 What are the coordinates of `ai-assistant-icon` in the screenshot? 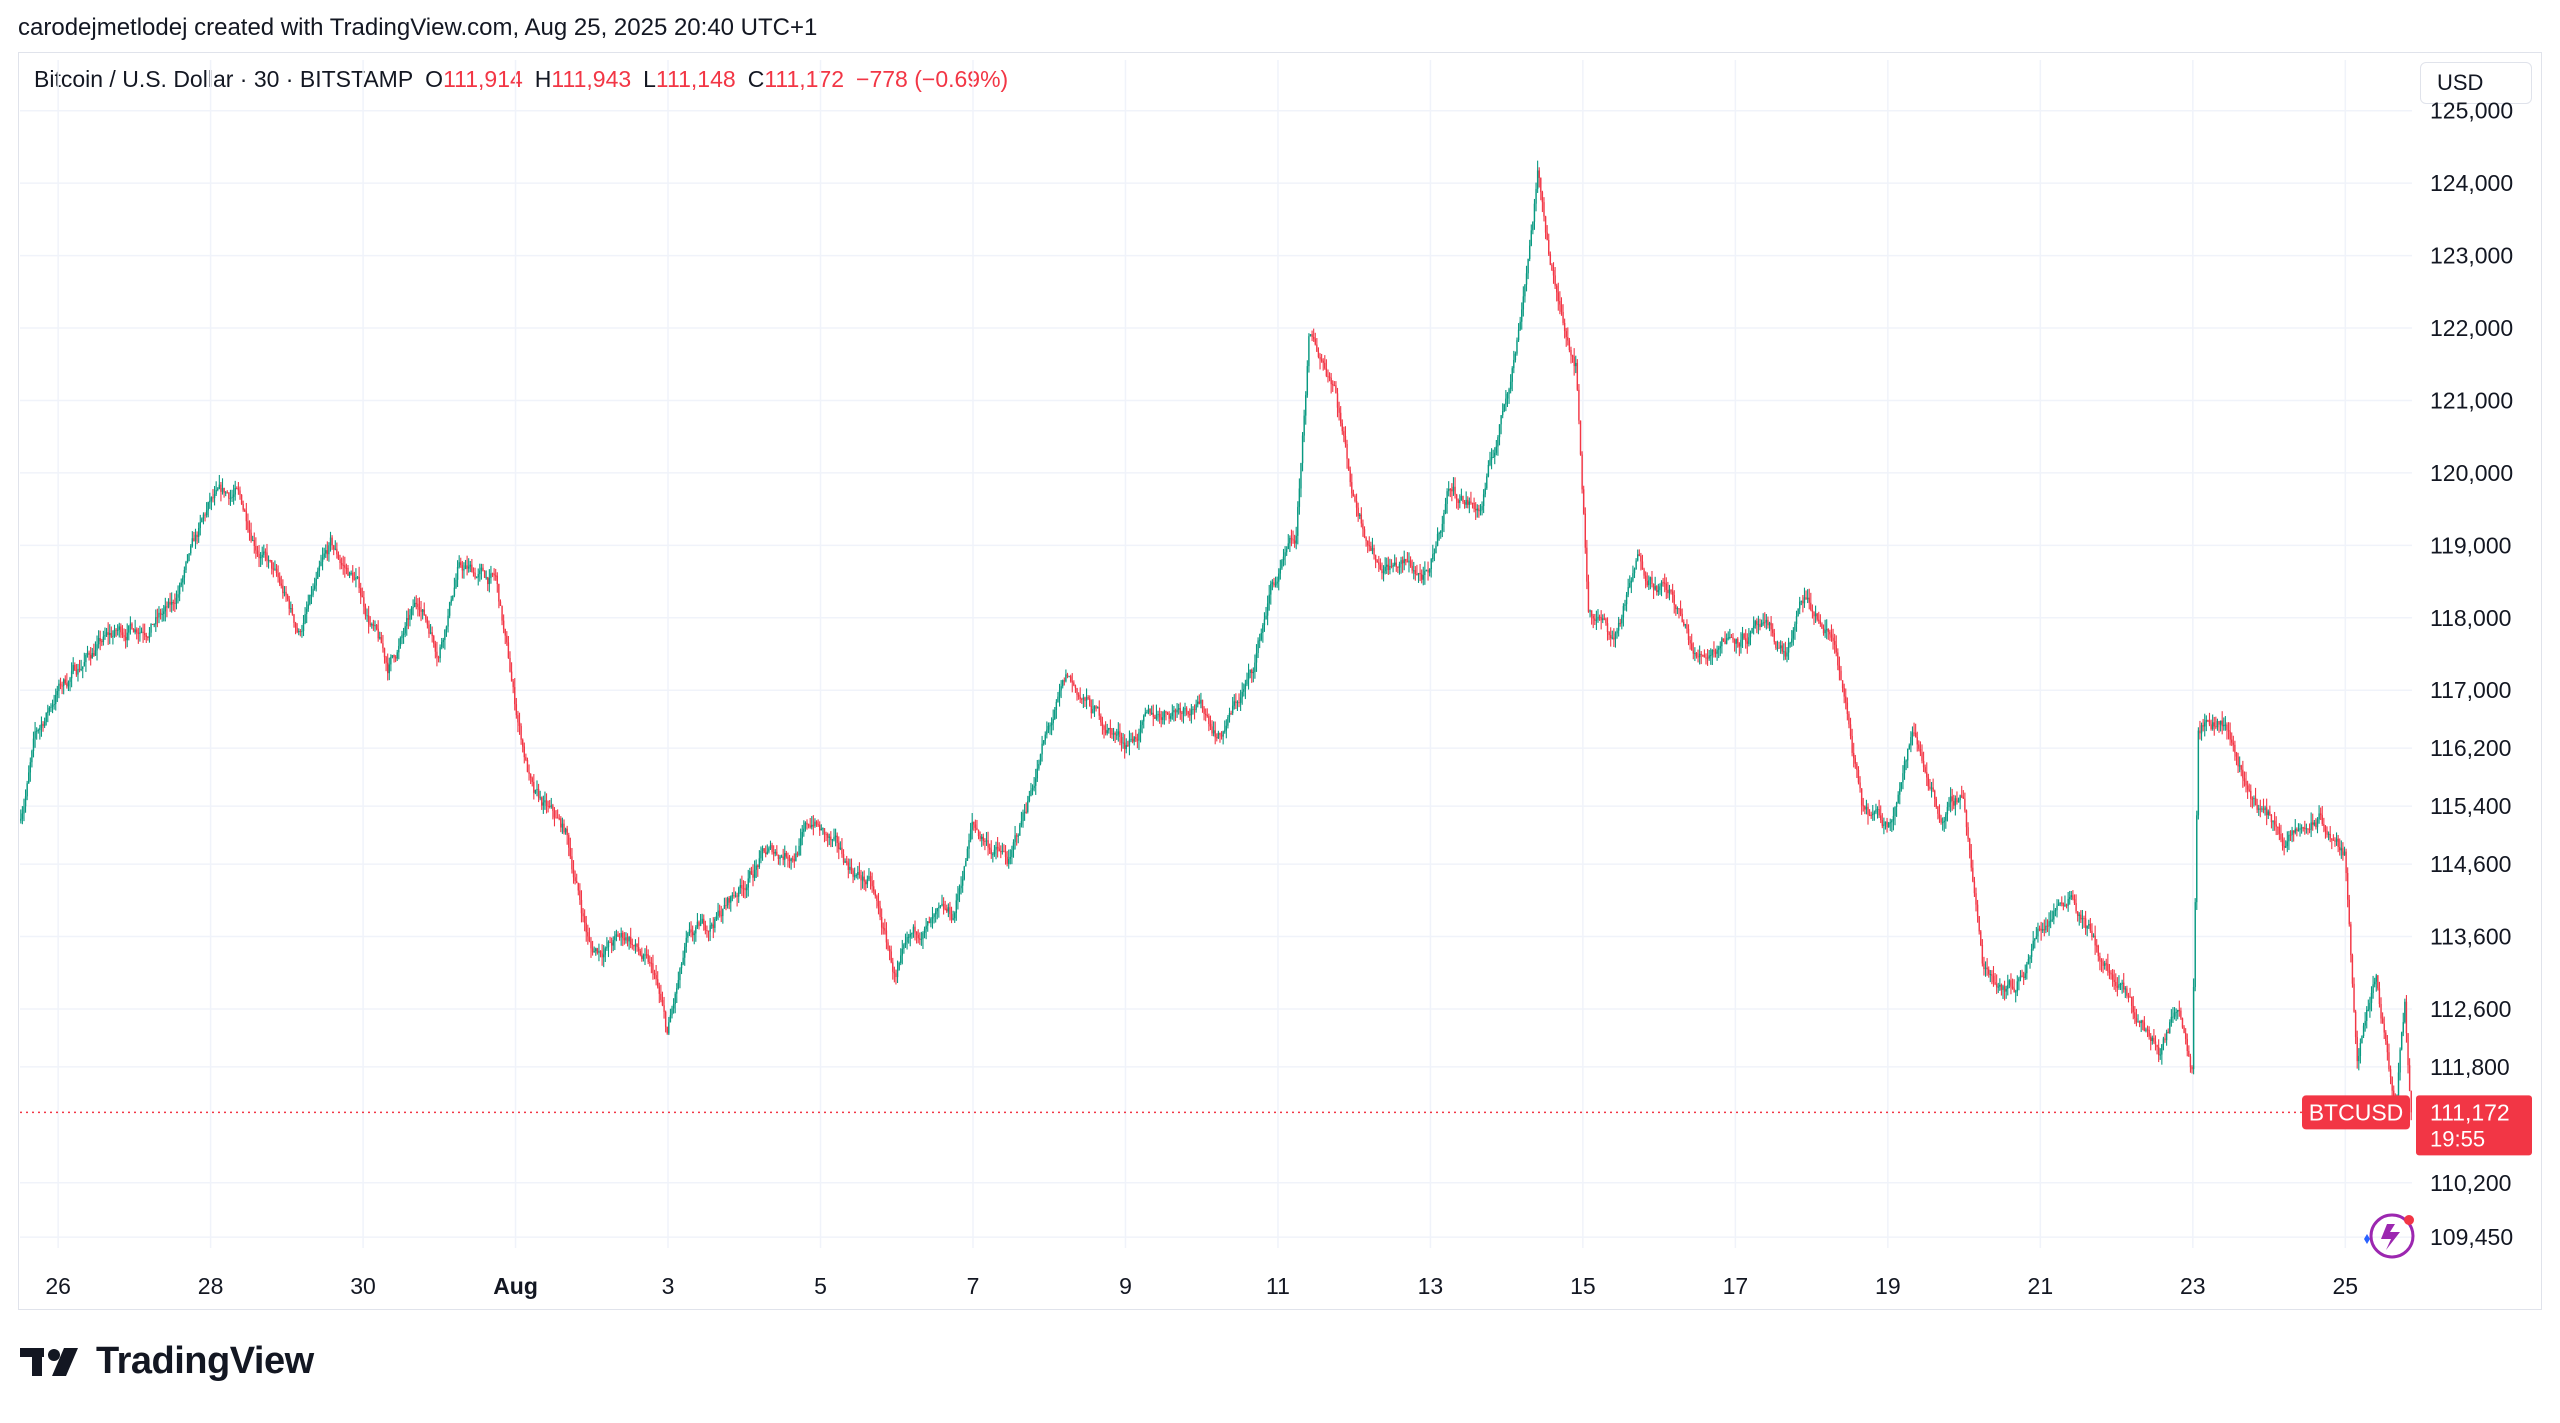 It's located at (2389, 1236).